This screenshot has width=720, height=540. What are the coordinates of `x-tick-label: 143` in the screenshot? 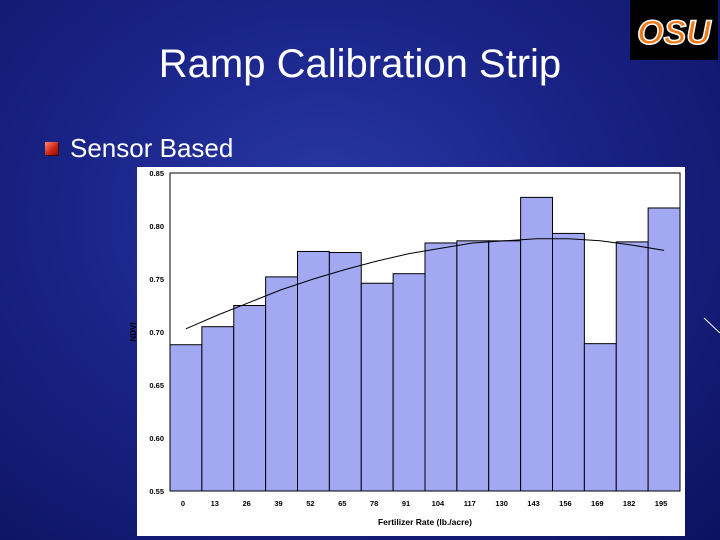 It's located at (533, 503).